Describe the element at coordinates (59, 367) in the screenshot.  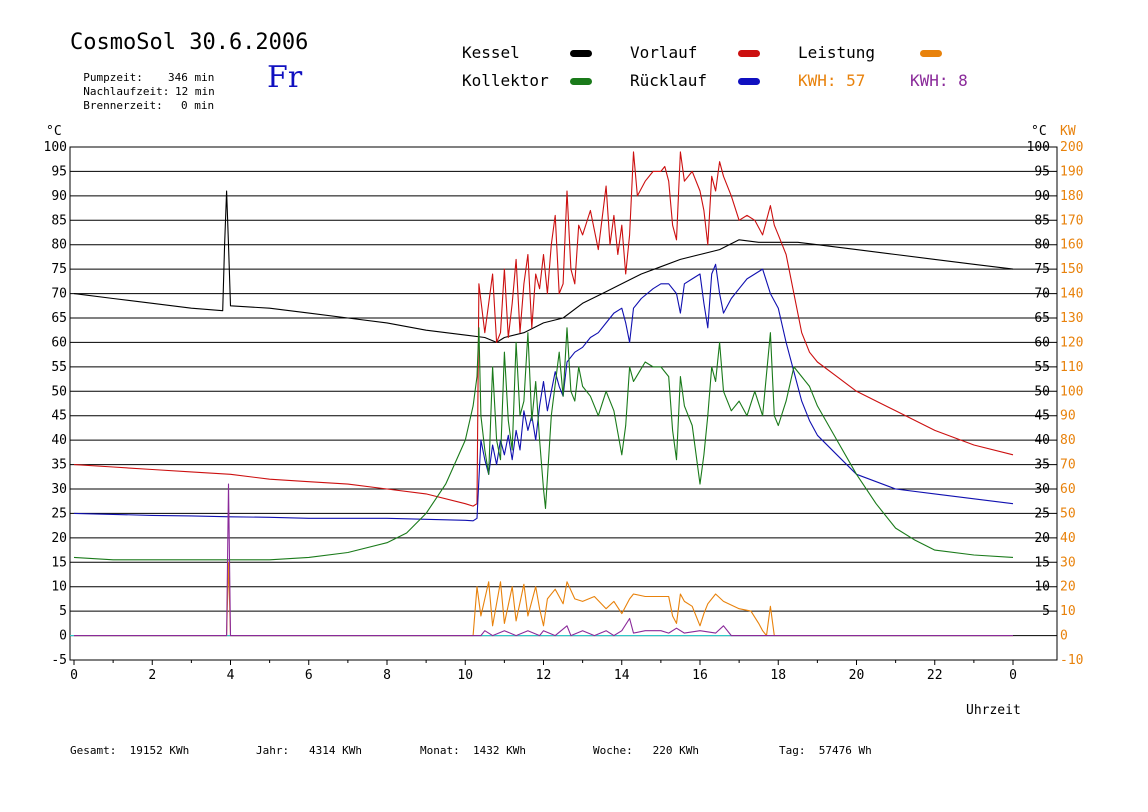
I see `y-tick-label: 55` at that location.